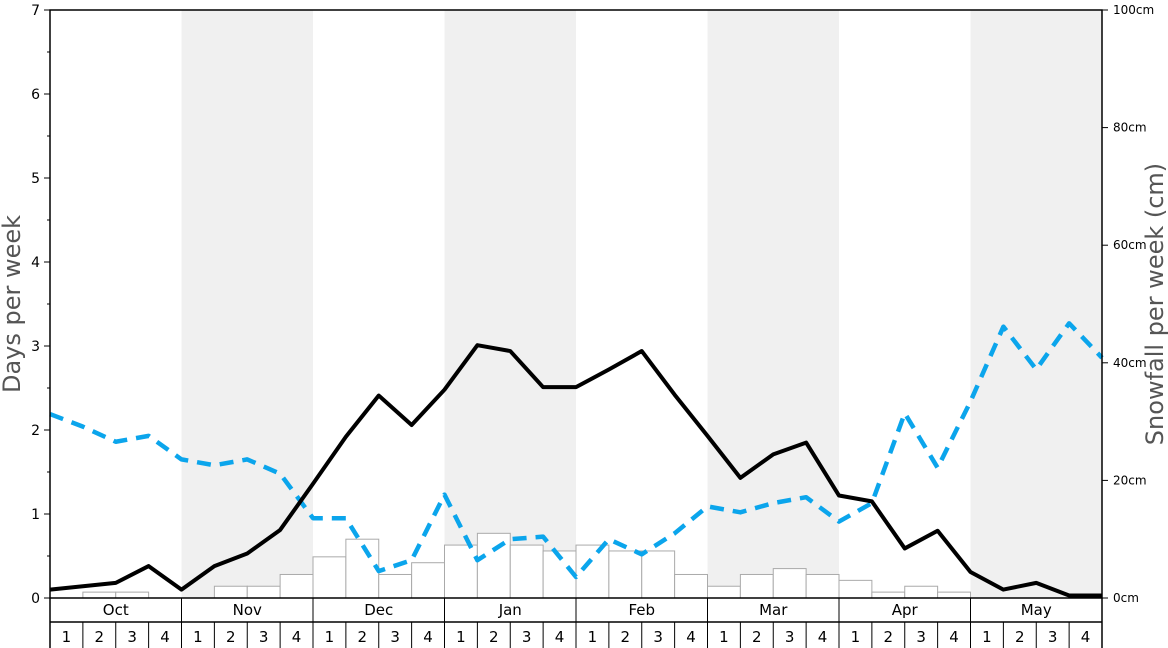 The image size is (1168, 648). What do you see at coordinates (1036, 304) in the screenshot?
I see `month-shade-may` at bounding box center [1036, 304].